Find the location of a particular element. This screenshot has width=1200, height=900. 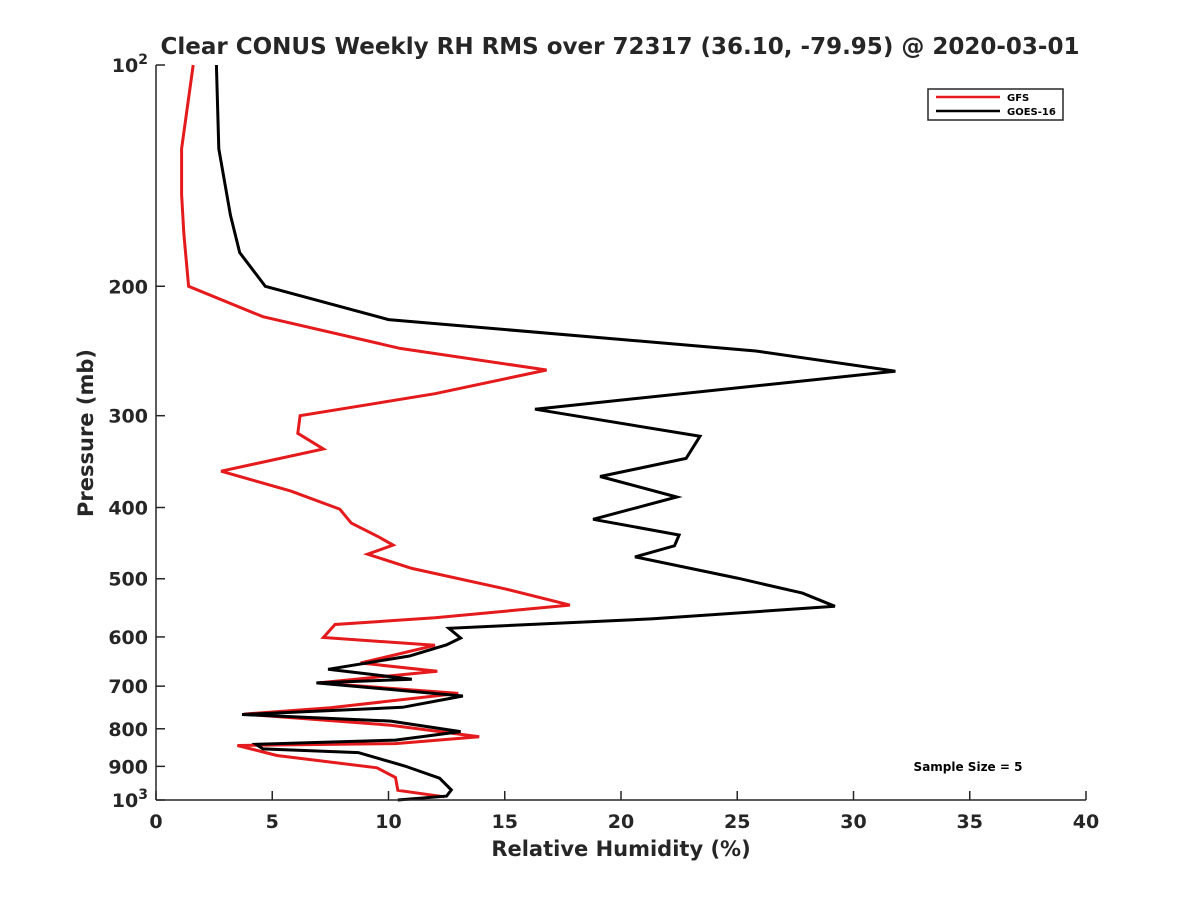

y-tick-label: 400 is located at coordinates (128, 509).